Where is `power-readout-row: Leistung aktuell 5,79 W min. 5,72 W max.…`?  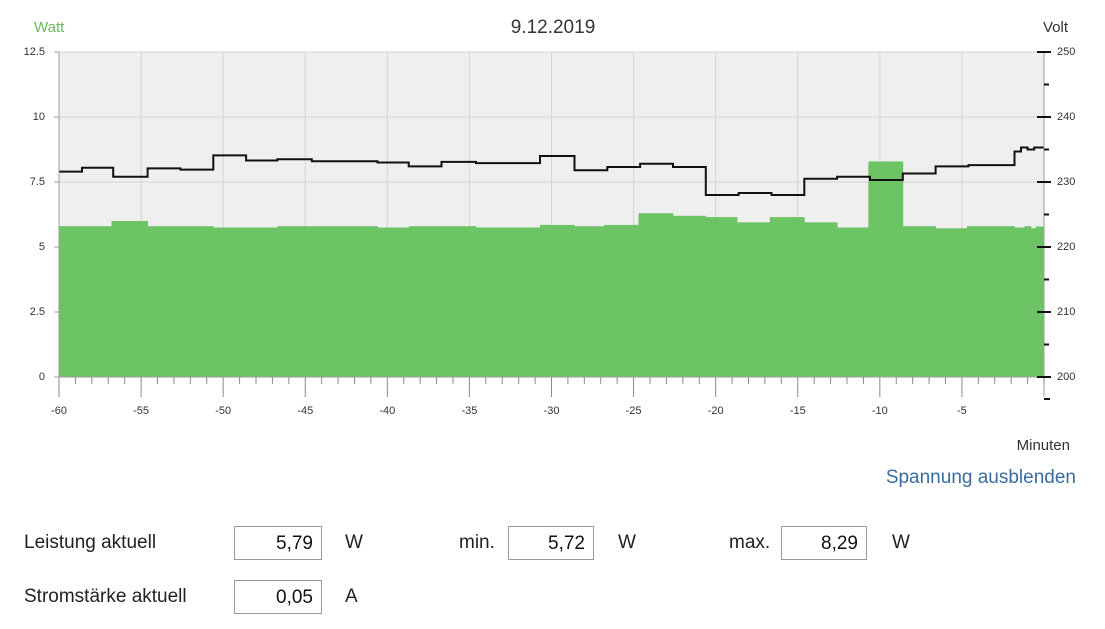
power-readout-row: Leistung aktuell 5,79 W min. 5,72 W max.… is located at coordinates (552, 544).